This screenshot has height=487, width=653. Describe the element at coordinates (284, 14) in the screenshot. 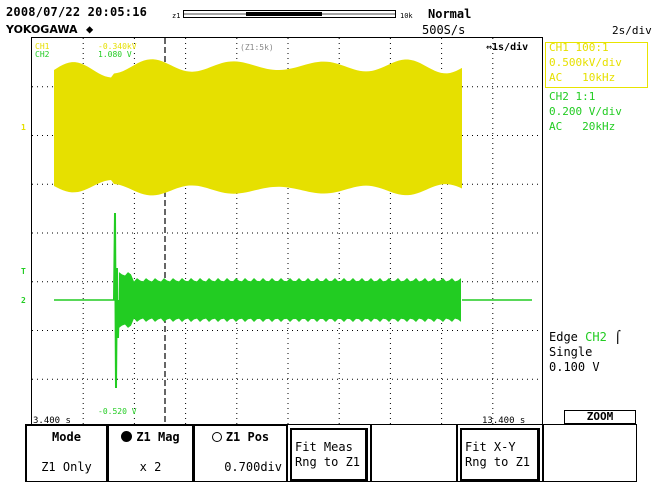

I see `zoom-window-indicator` at that location.